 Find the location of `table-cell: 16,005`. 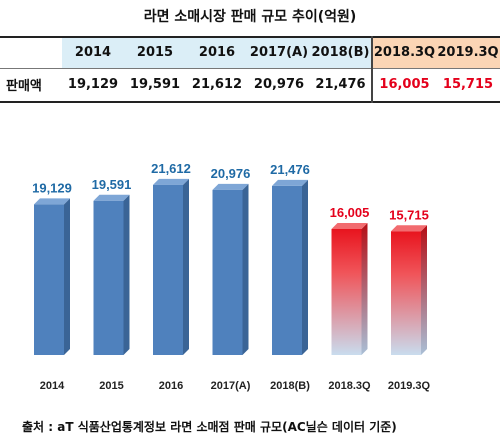

table-cell: 16,005 is located at coordinates (403, 85).